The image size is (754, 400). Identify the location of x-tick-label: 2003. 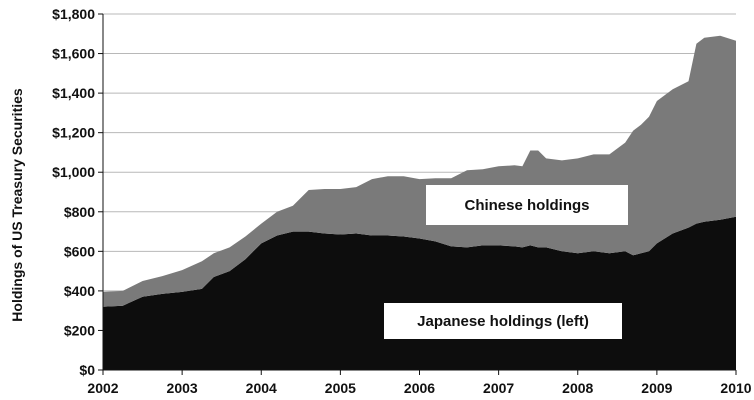
(182, 388).